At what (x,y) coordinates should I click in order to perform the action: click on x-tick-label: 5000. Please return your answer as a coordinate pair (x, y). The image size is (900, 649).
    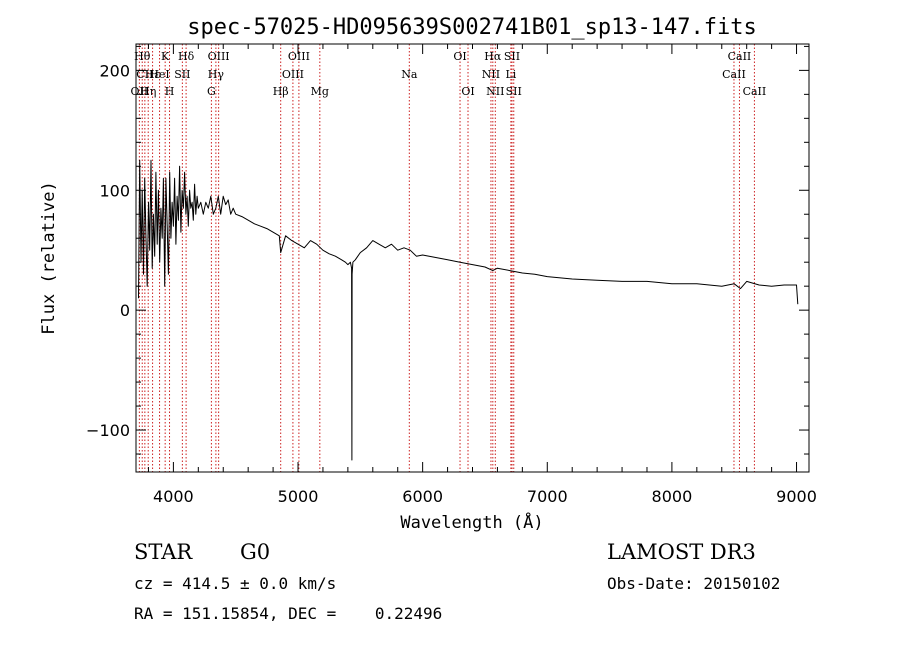
    Looking at the image, I should click on (298, 496).